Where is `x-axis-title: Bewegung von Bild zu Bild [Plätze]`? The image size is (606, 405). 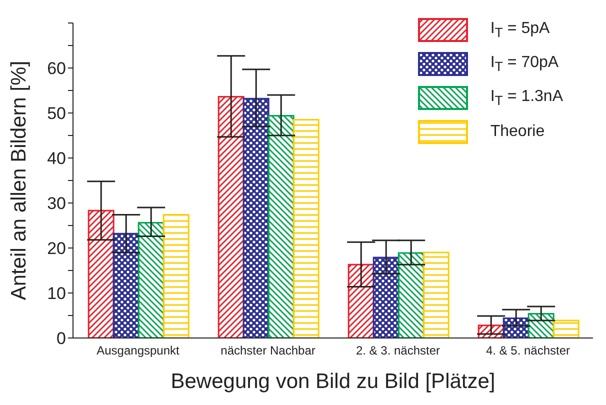
x-axis-title: Bewegung von Bild zu Bild [Plätze] is located at coordinates (333, 381).